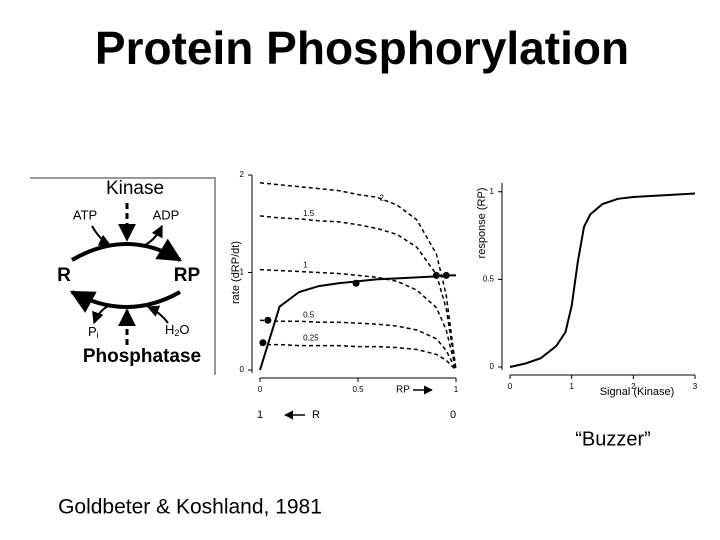 Image resolution: width=720 pixels, height=540 pixels. What do you see at coordinates (190, 507) in the screenshot?
I see `citation: Goldbeter & Koshland, 1981` at bounding box center [190, 507].